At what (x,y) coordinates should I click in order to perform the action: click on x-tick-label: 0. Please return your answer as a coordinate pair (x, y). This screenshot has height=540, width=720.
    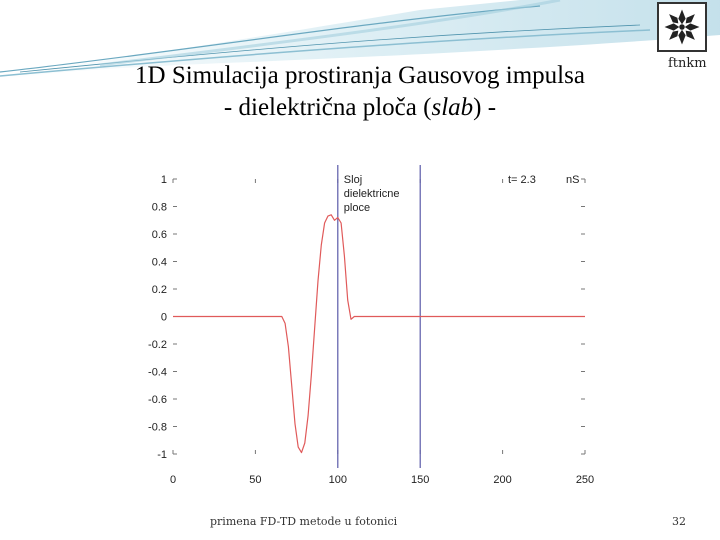
    Looking at the image, I should click on (173, 480).